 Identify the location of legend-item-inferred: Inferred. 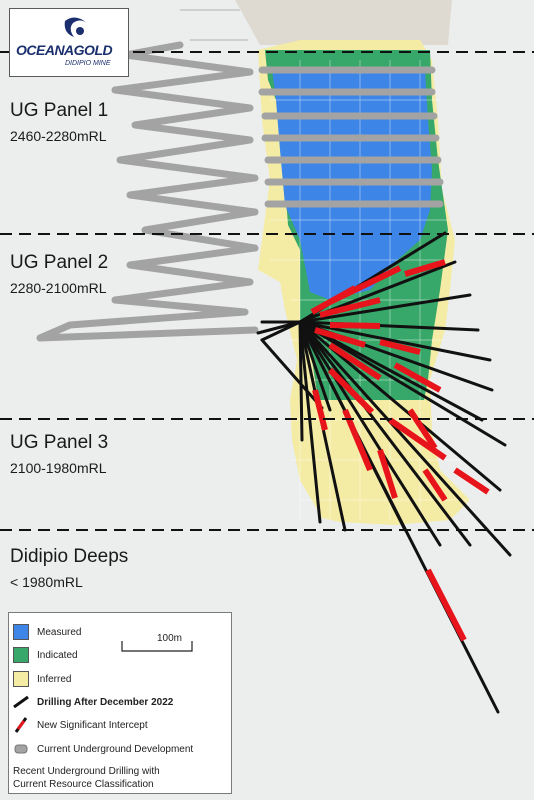
(42, 679).